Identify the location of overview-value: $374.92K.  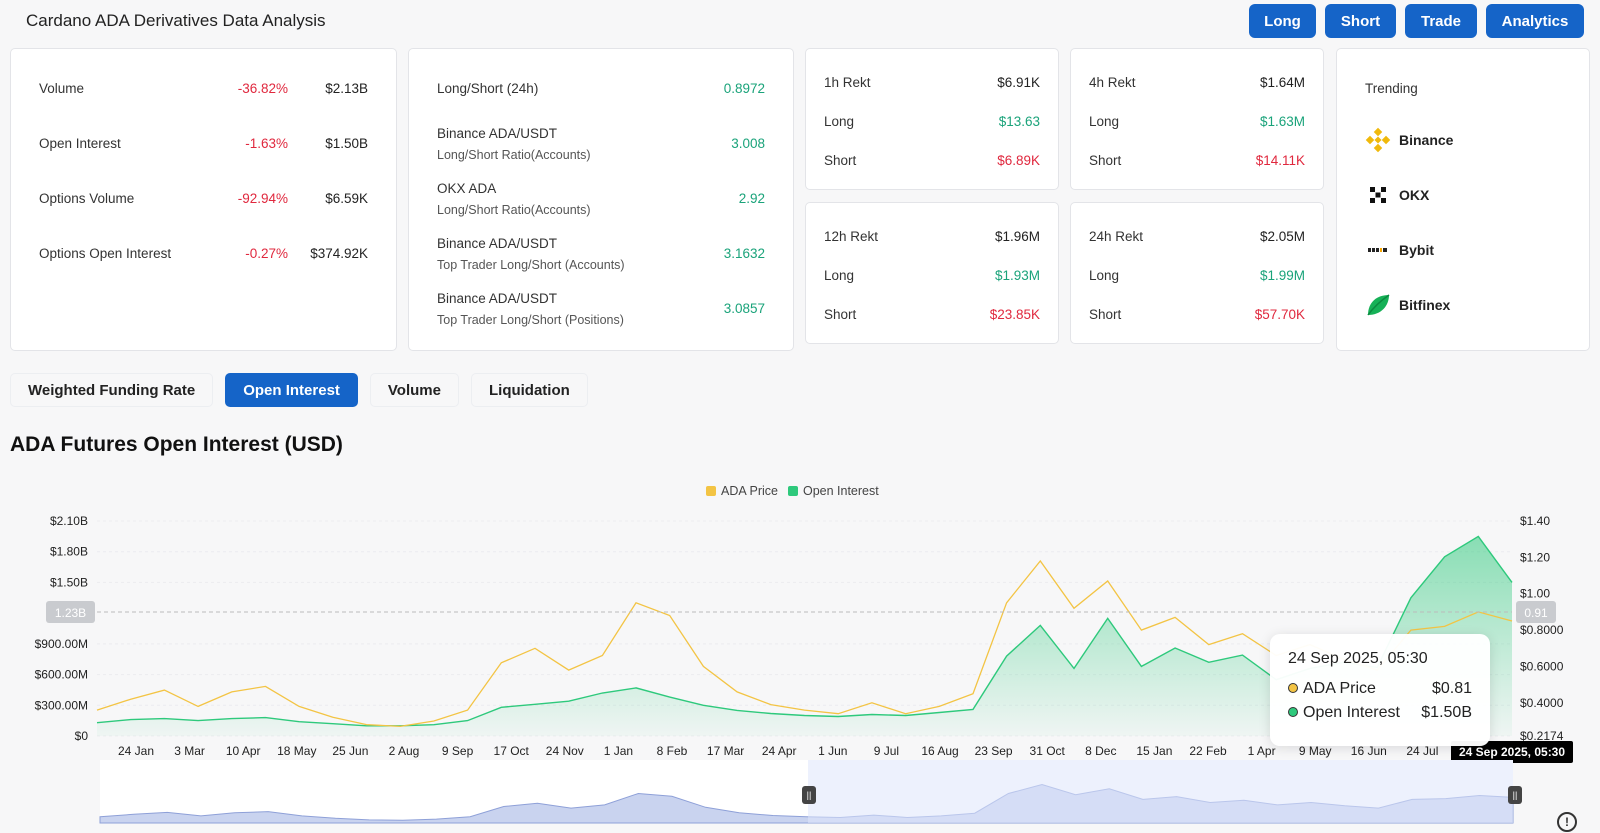
(339, 253).